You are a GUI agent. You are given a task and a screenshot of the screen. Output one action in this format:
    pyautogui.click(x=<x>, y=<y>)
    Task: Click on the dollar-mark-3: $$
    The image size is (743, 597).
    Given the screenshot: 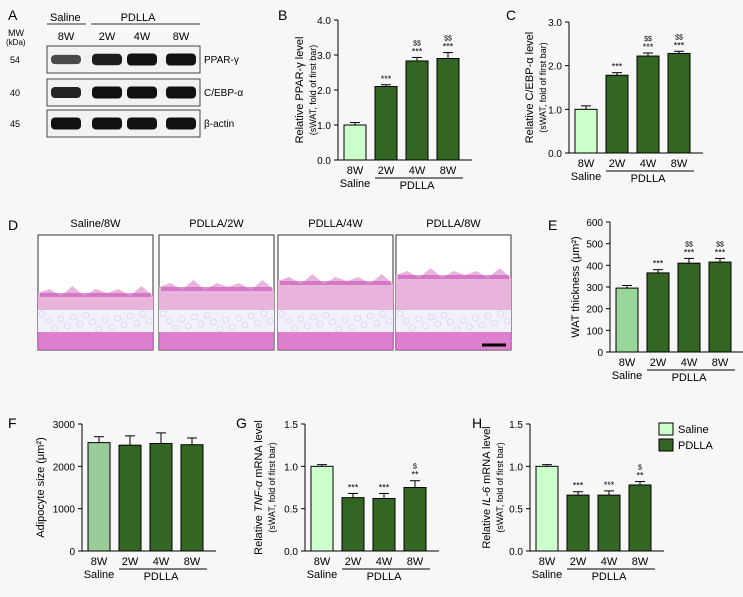 What is the action you would take?
    pyautogui.click(x=648, y=39)
    